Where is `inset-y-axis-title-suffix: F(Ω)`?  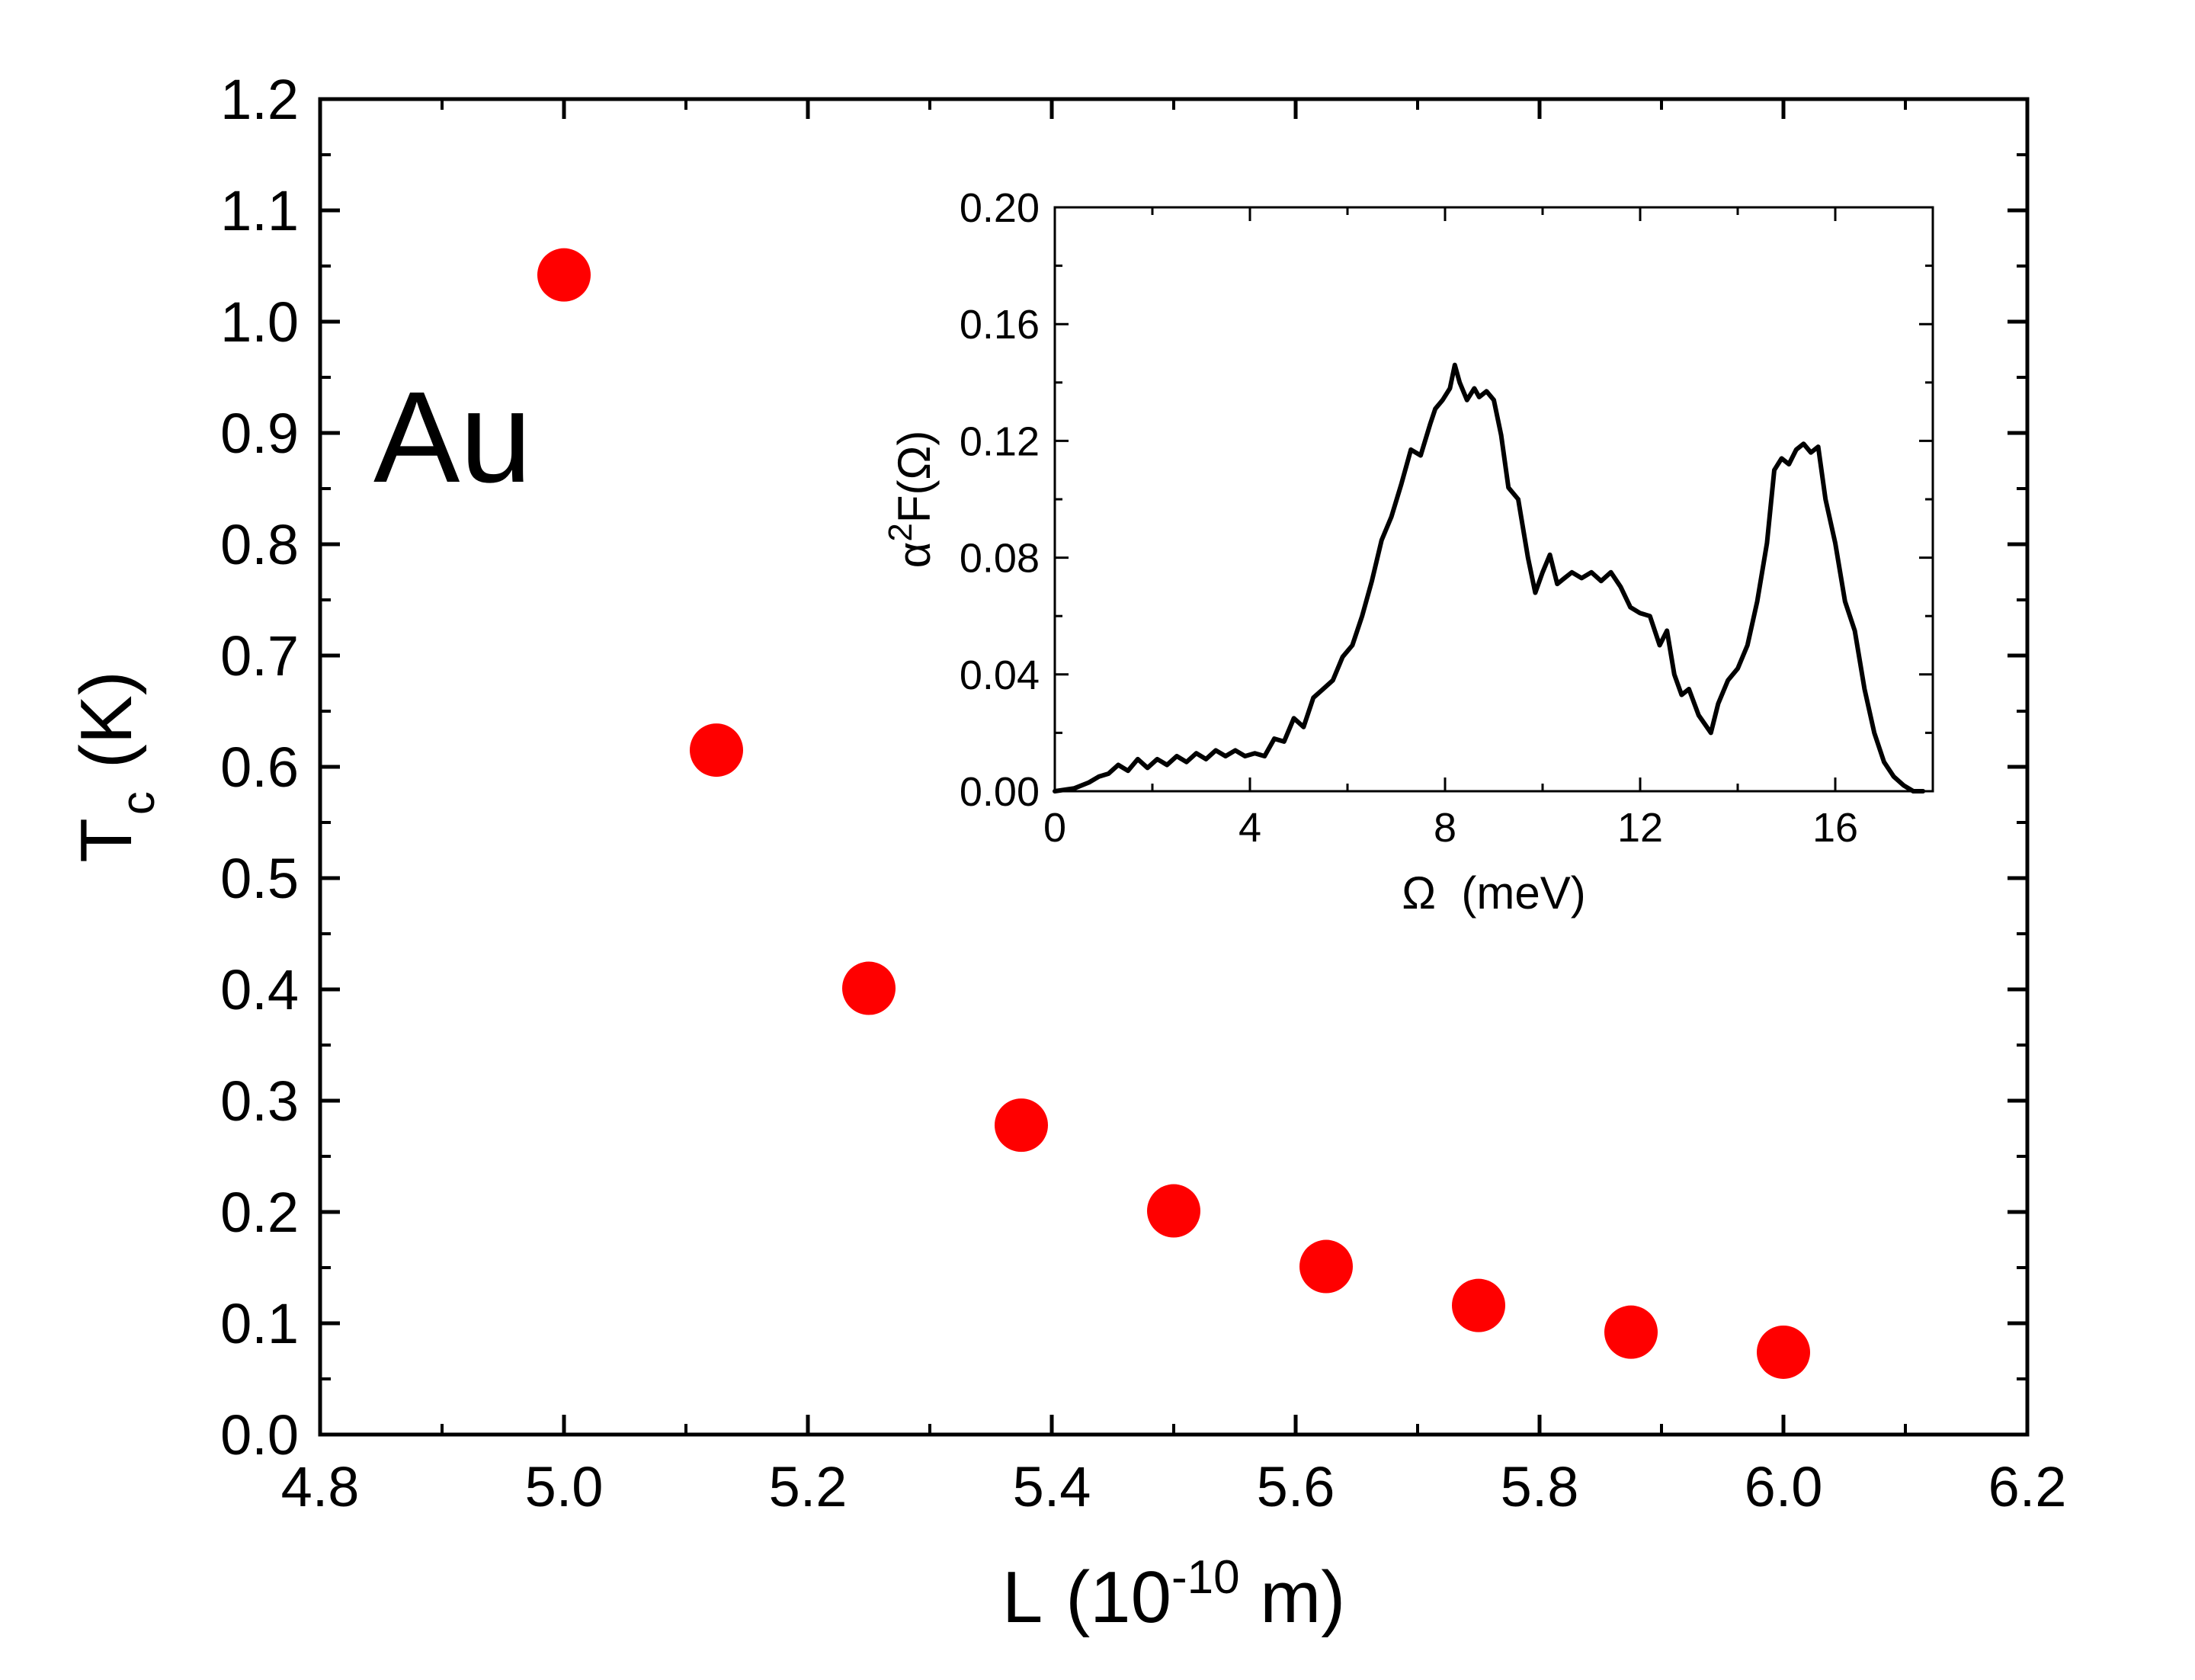 inset-y-axis-title-suffix: F(Ω) is located at coordinates (915, 477).